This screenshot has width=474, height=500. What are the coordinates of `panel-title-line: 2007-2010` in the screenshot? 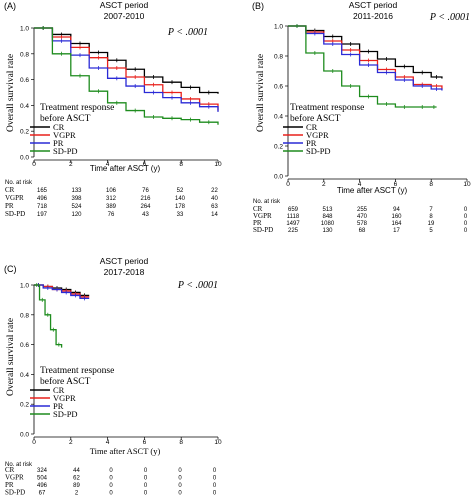 It's located at (124, 16).